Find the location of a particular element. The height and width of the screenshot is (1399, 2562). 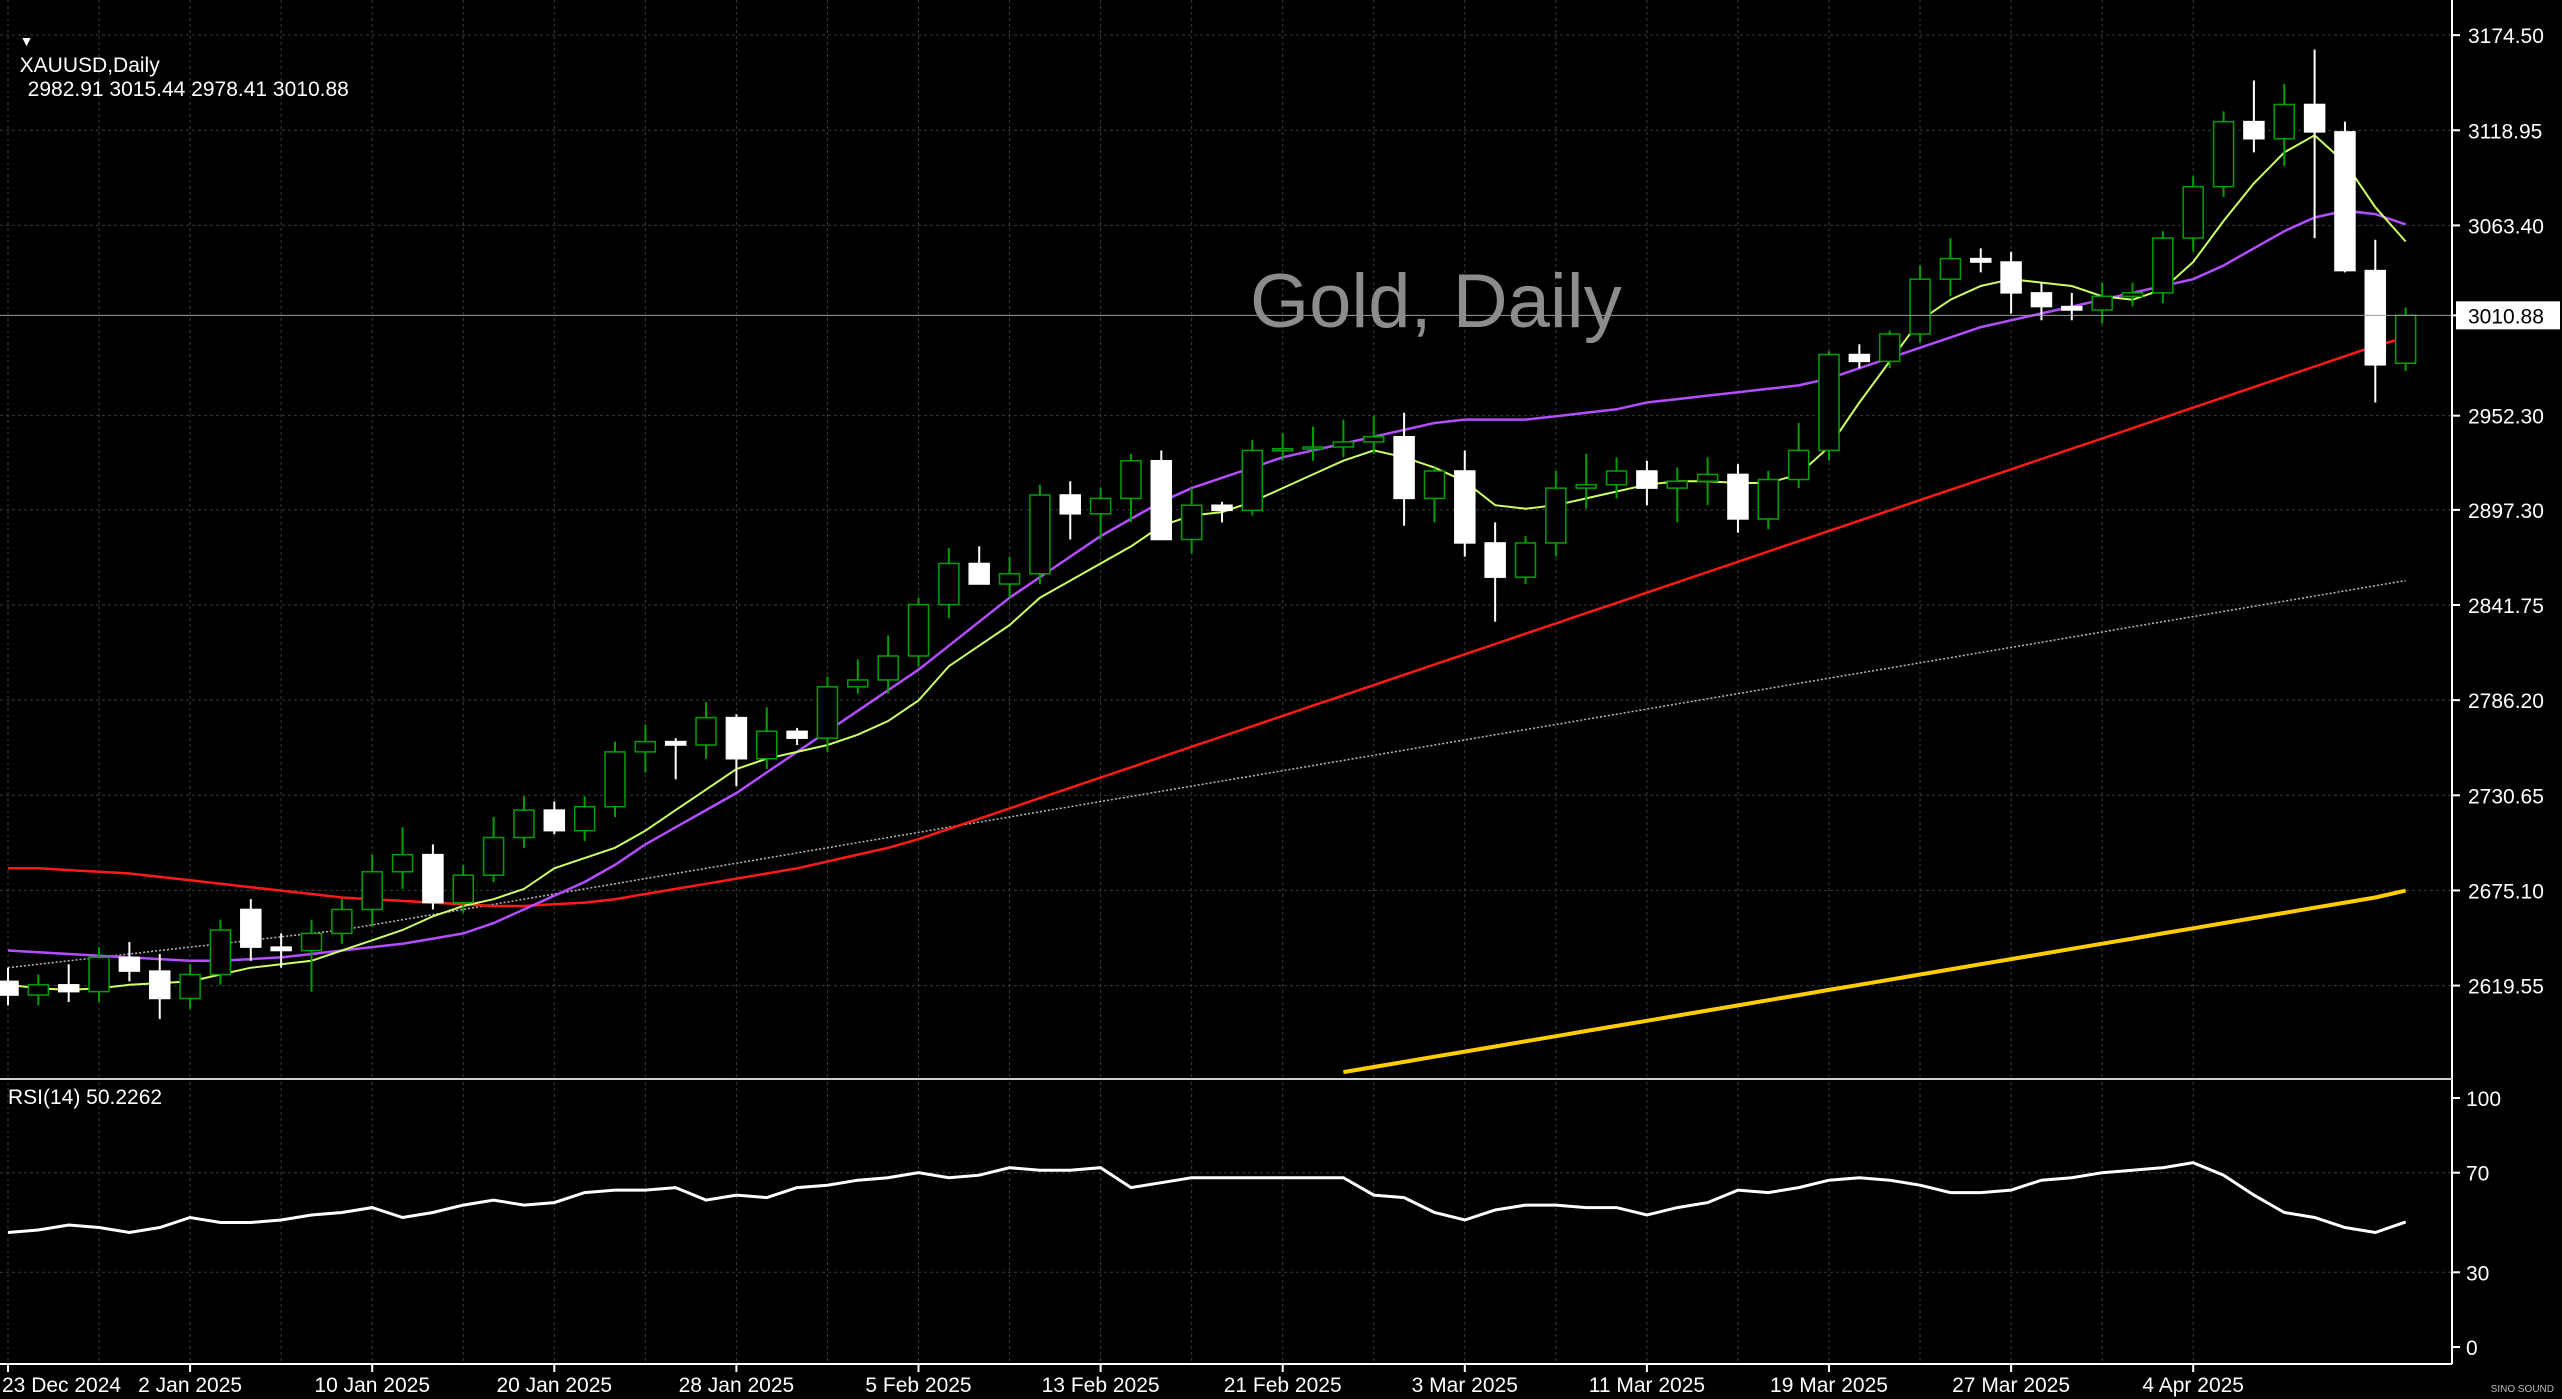

time-tick-label: 20 Jan 2025 is located at coordinates (554, 1385).